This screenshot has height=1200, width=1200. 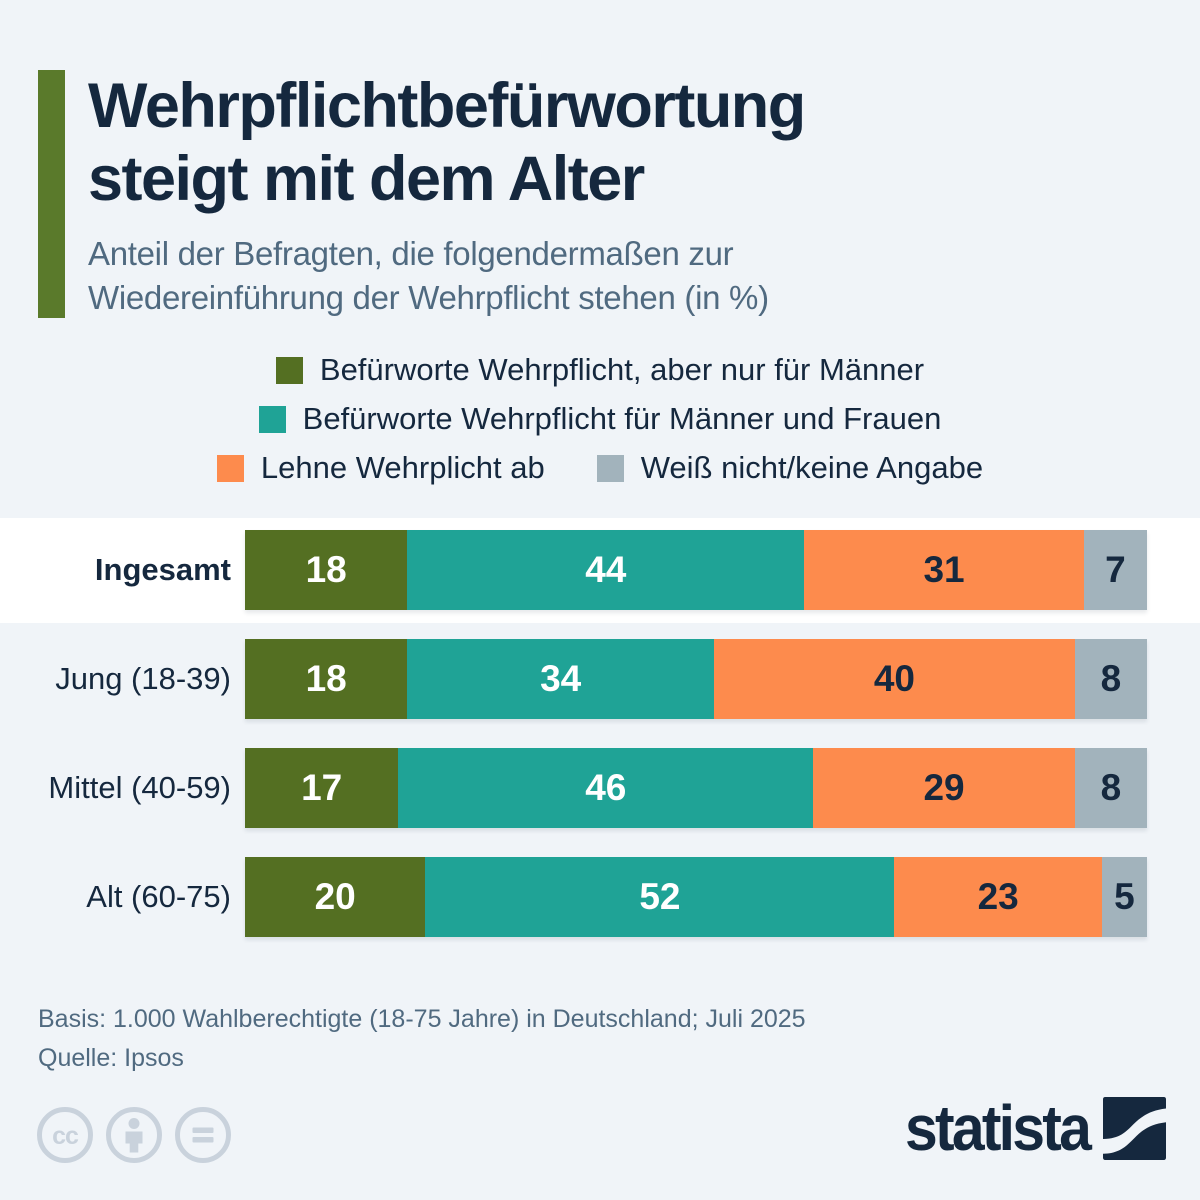 I want to click on legend-item: Weiß nicht/keine Angabe, so click(x=790, y=468).